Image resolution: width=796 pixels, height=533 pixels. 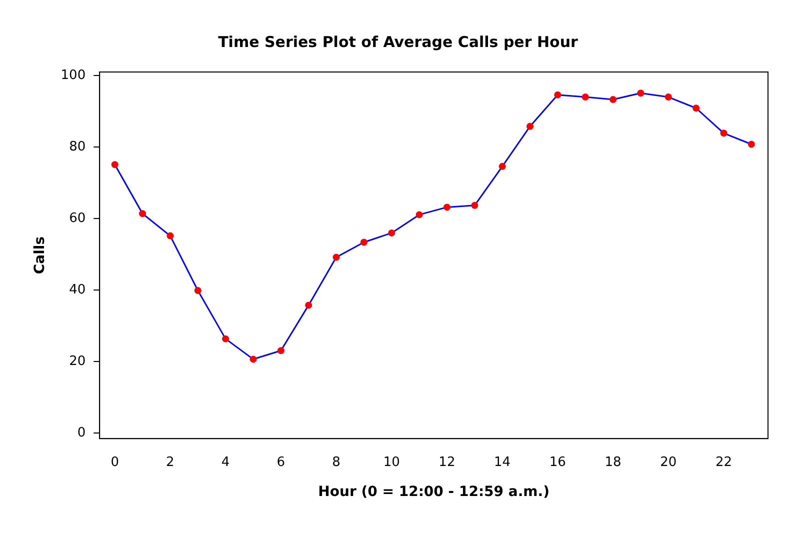 I want to click on x-tick-label: 6, so click(x=281, y=462).